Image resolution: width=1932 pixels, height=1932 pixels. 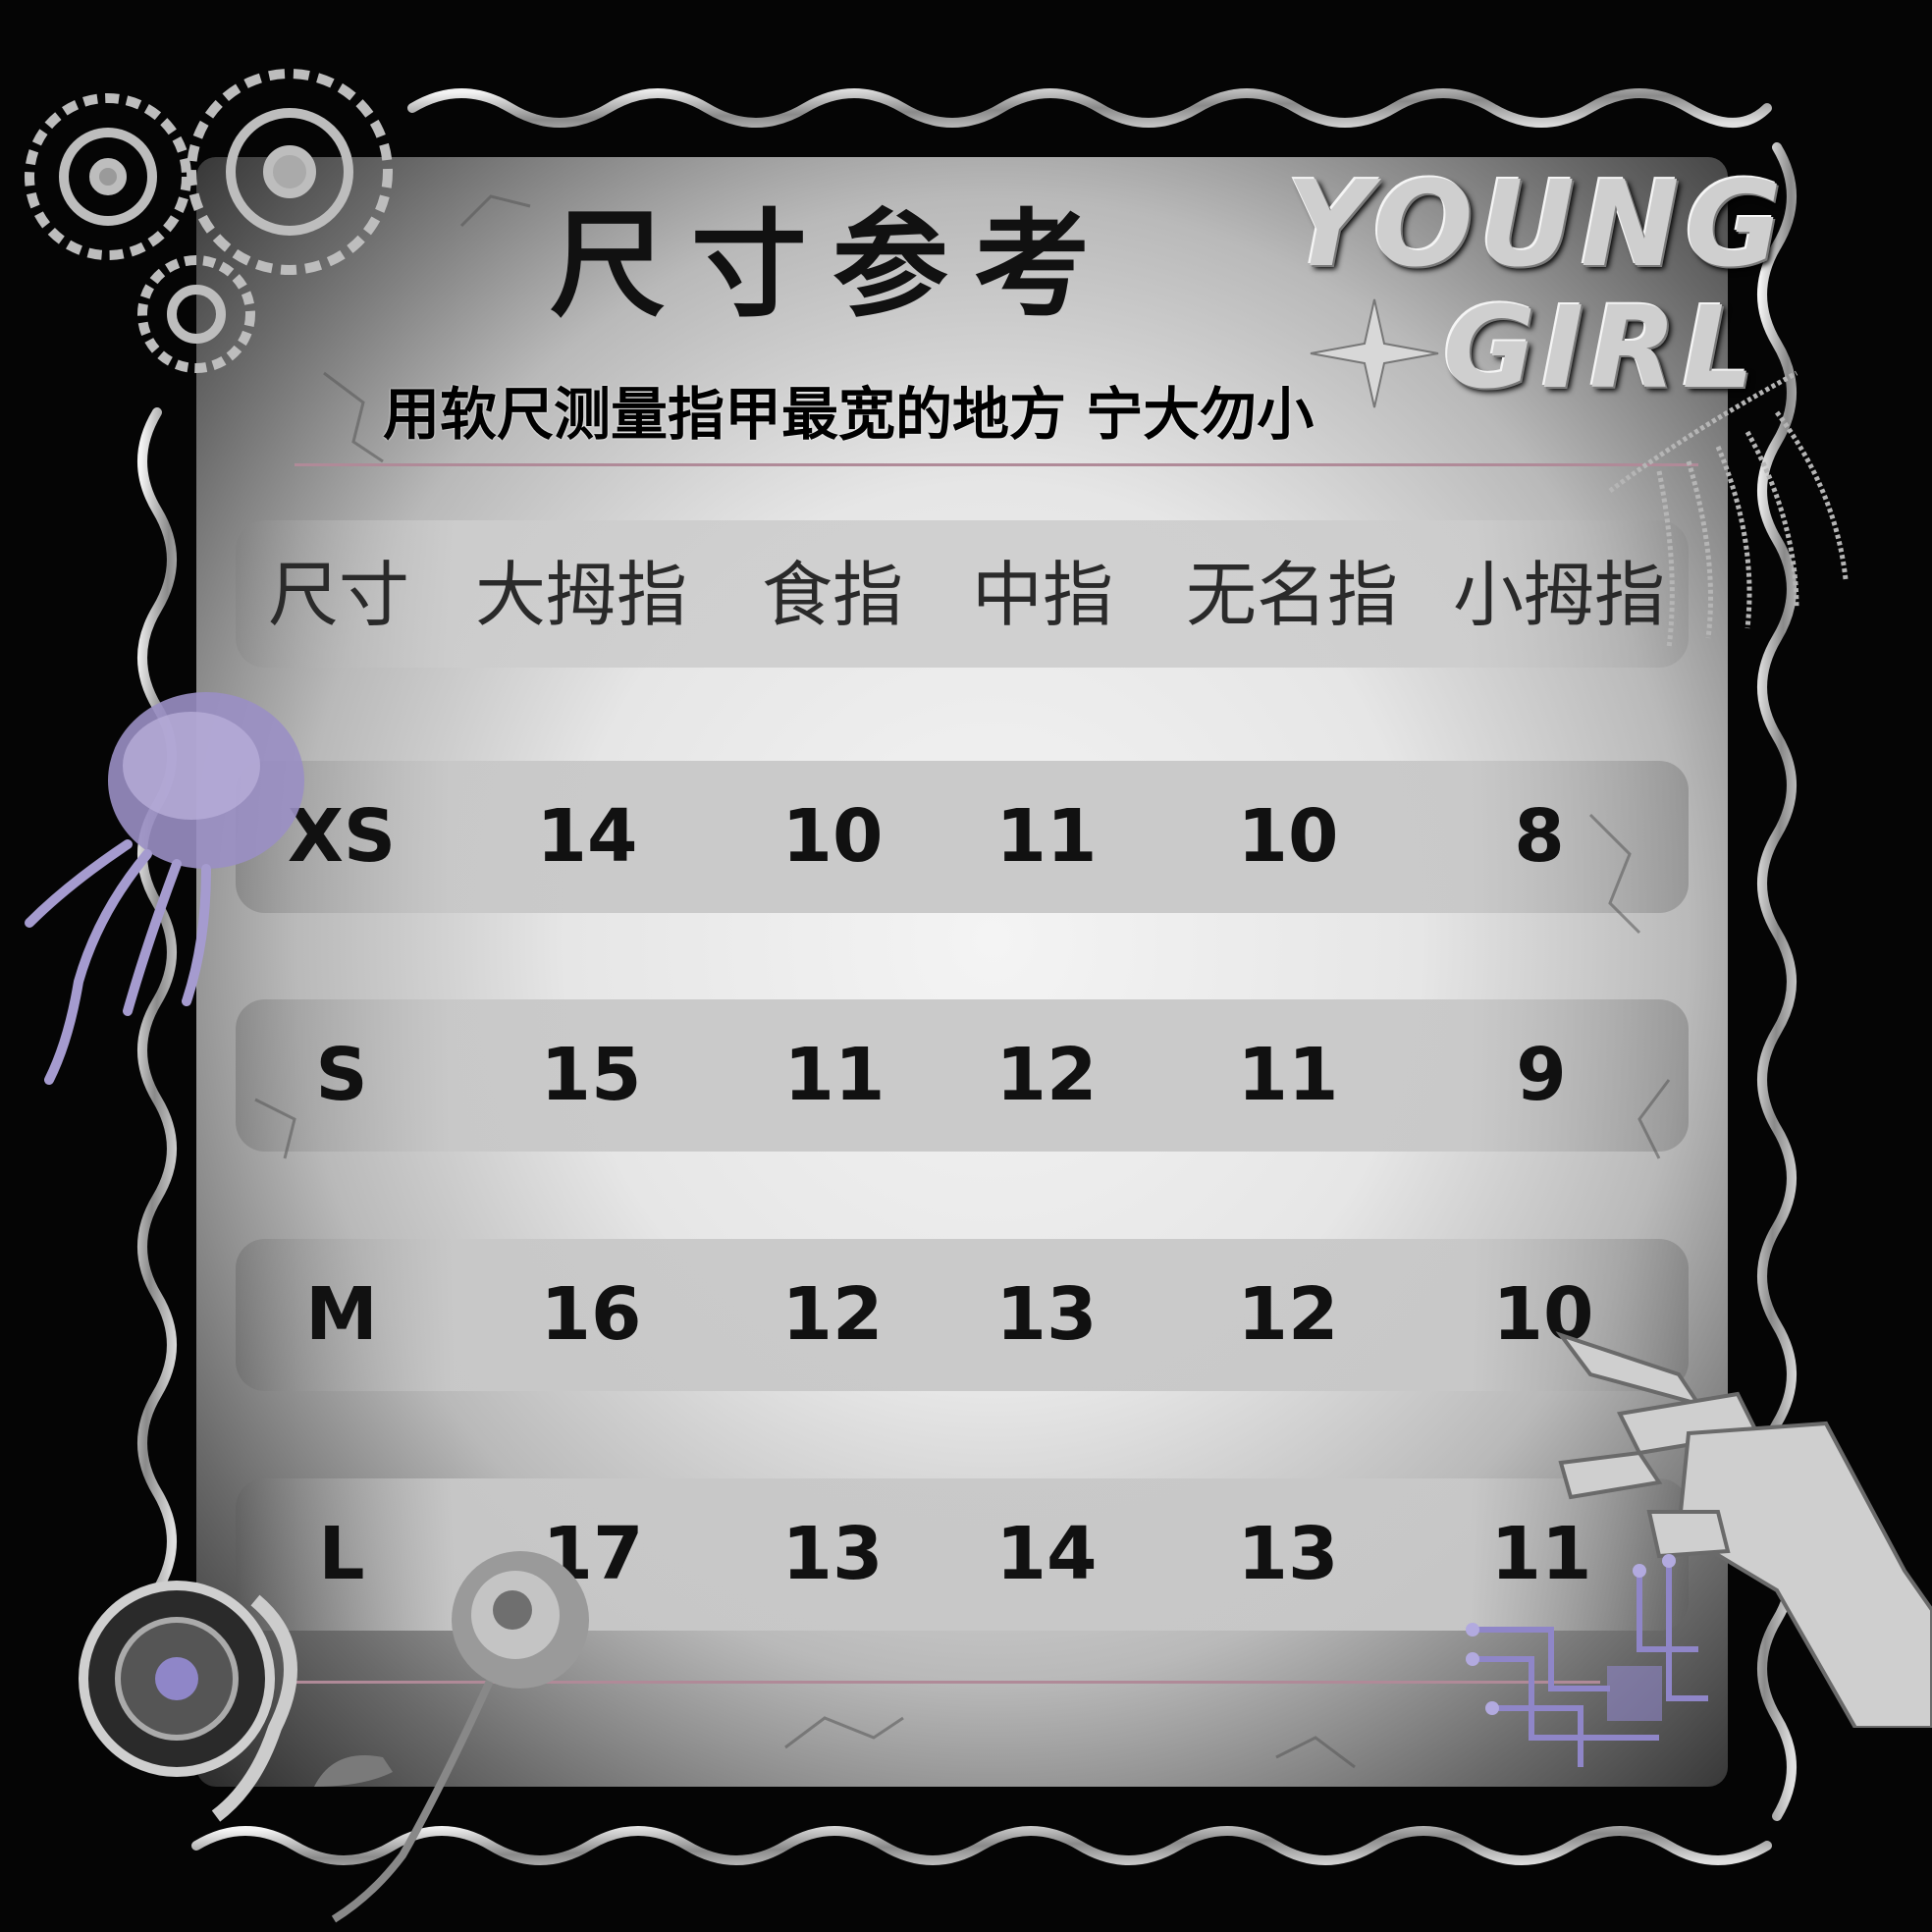 What do you see at coordinates (338, 595) in the screenshot?
I see `header-size: 尺寸` at bounding box center [338, 595].